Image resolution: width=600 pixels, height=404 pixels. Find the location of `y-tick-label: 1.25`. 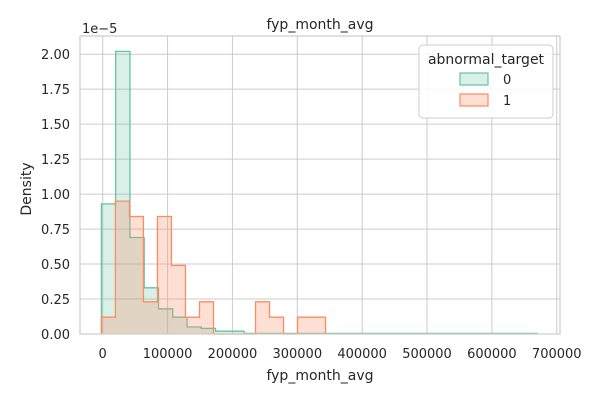

y-tick-label: 1.25 is located at coordinates (55, 160).